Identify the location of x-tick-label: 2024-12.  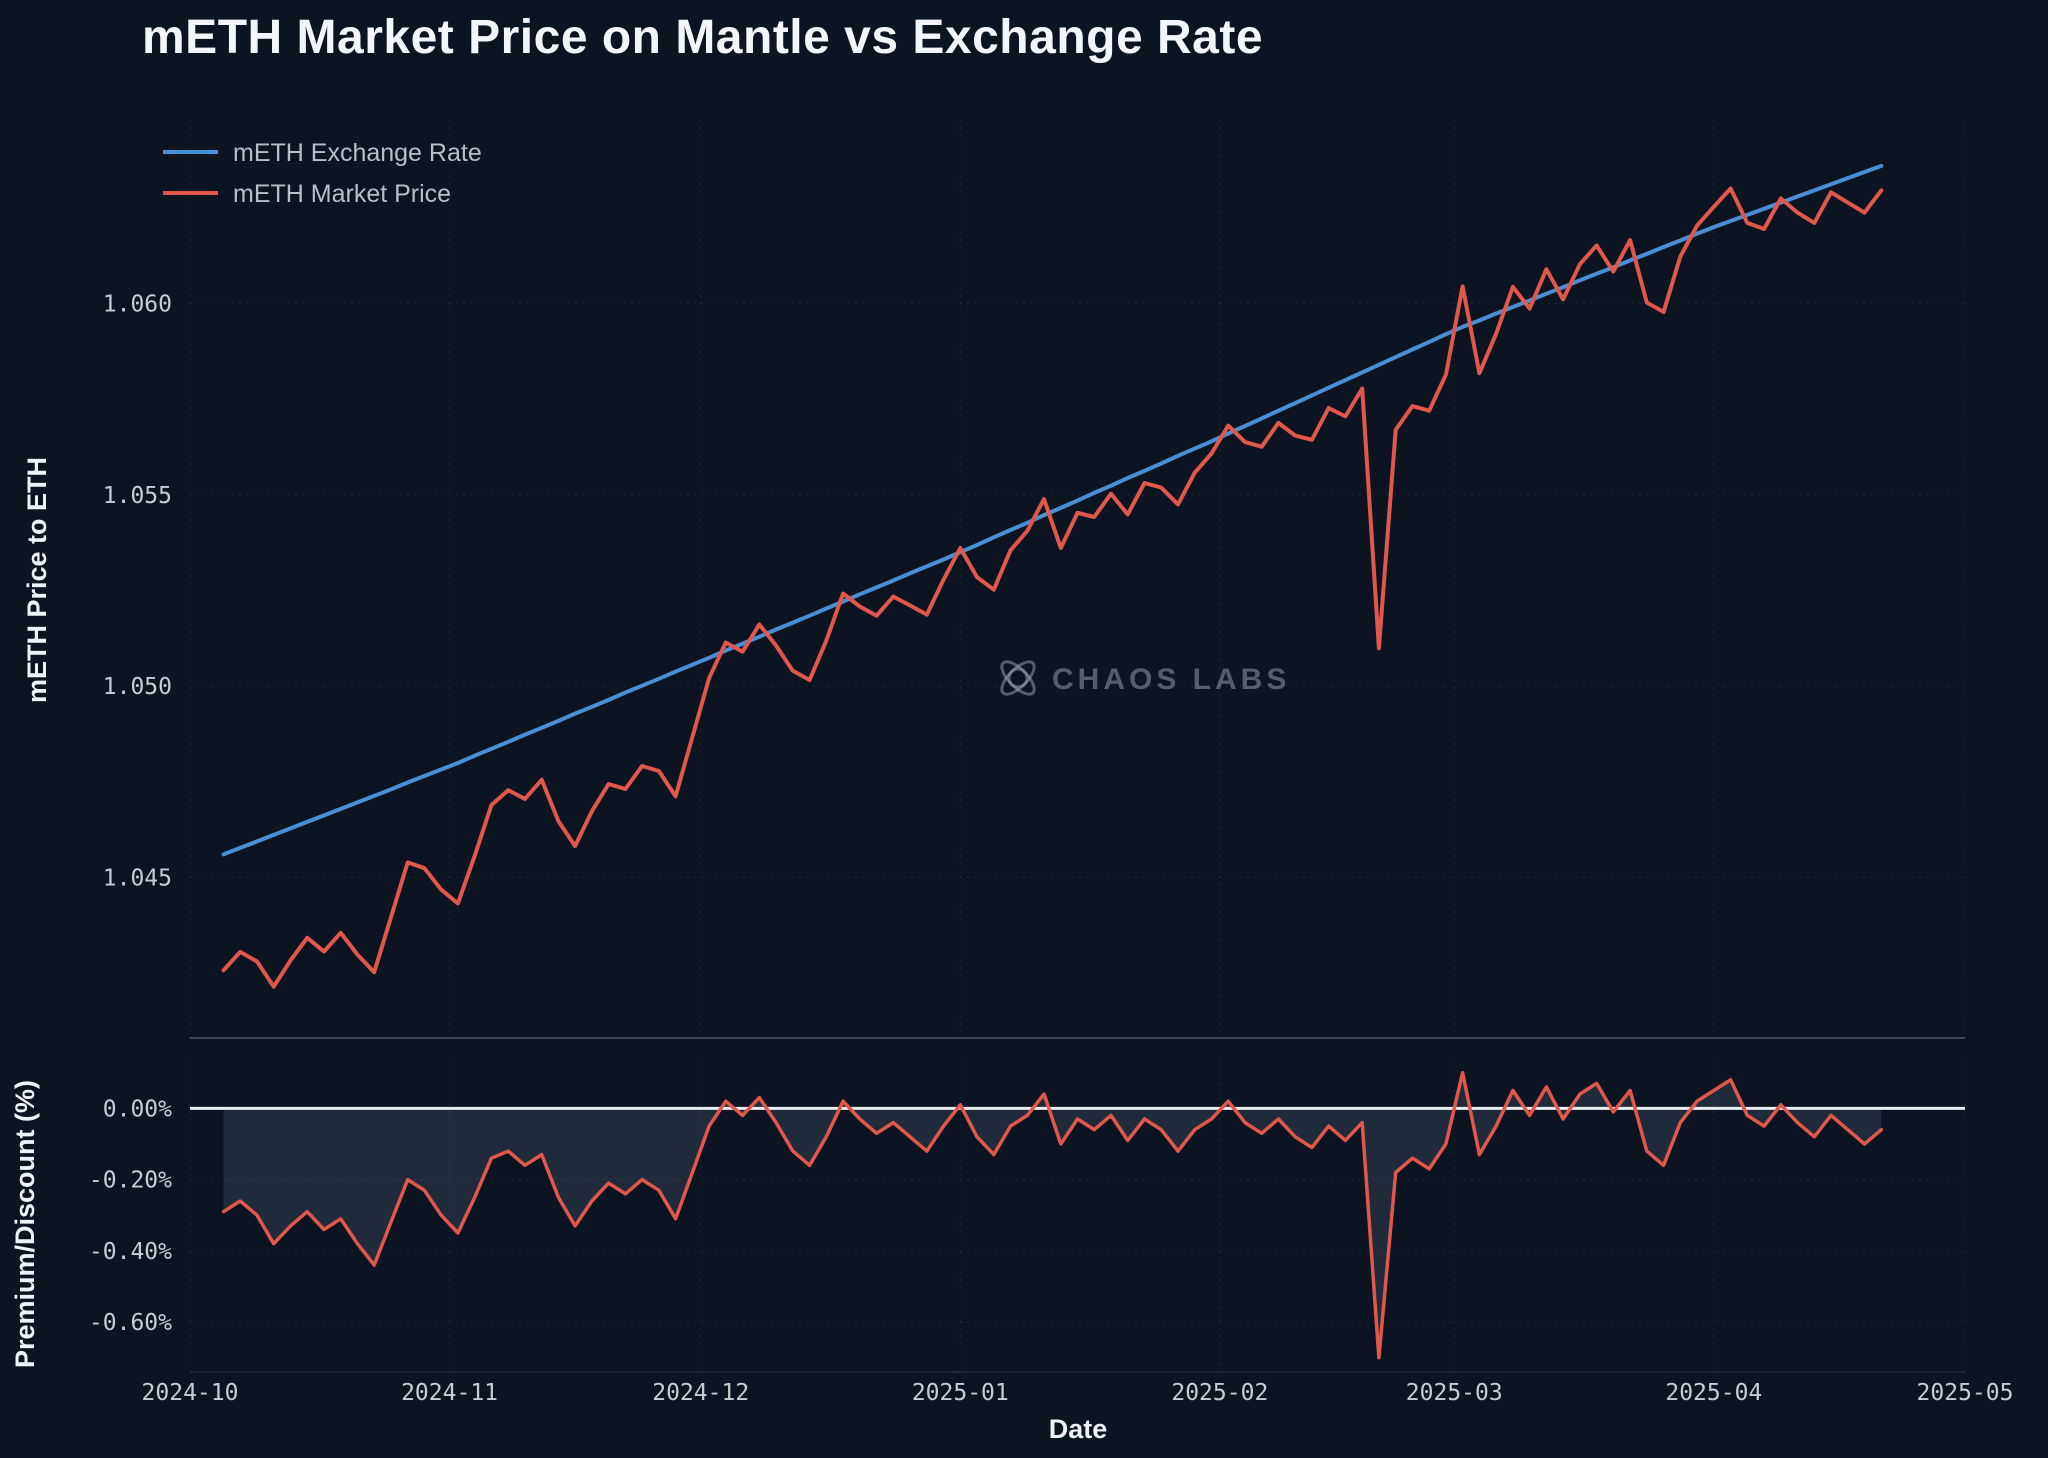
(700, 1393).